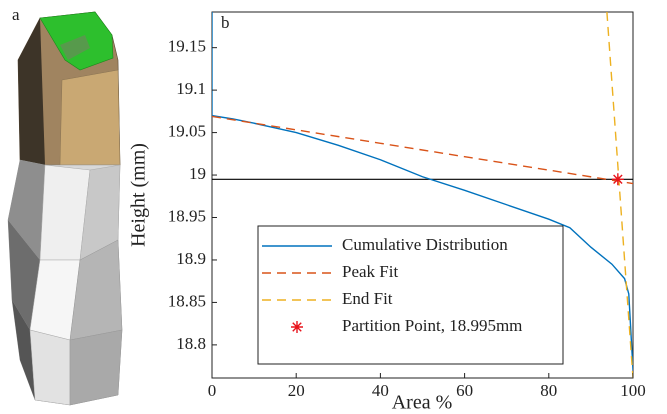 The image size is (667, 414). Describe the element at coordinates (16, 14) in the screenshot. I see `image-label: a` at that location.